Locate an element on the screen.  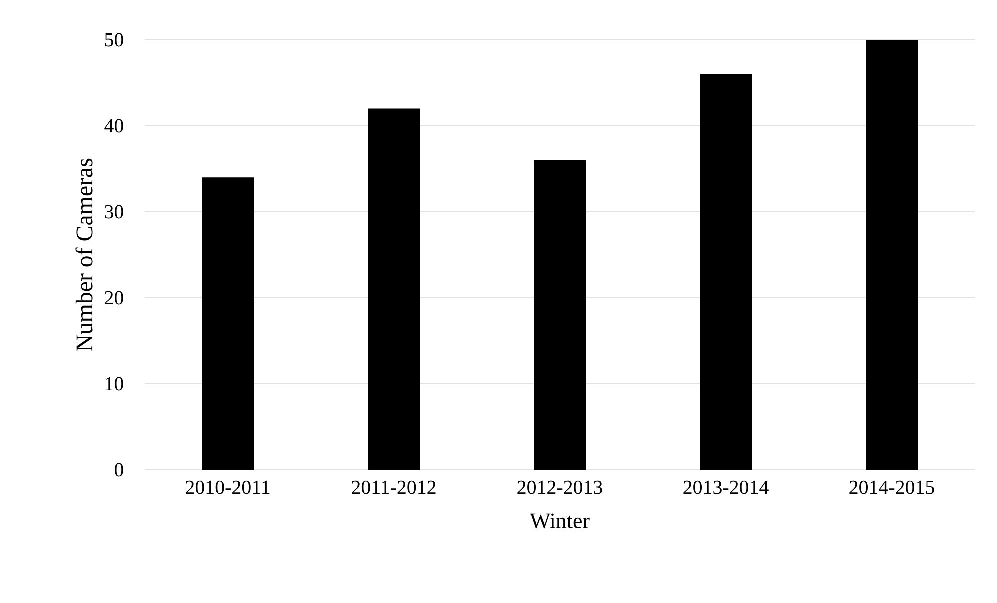
y-axis-title: Number of Cameras is located at coordinates (84, 255).